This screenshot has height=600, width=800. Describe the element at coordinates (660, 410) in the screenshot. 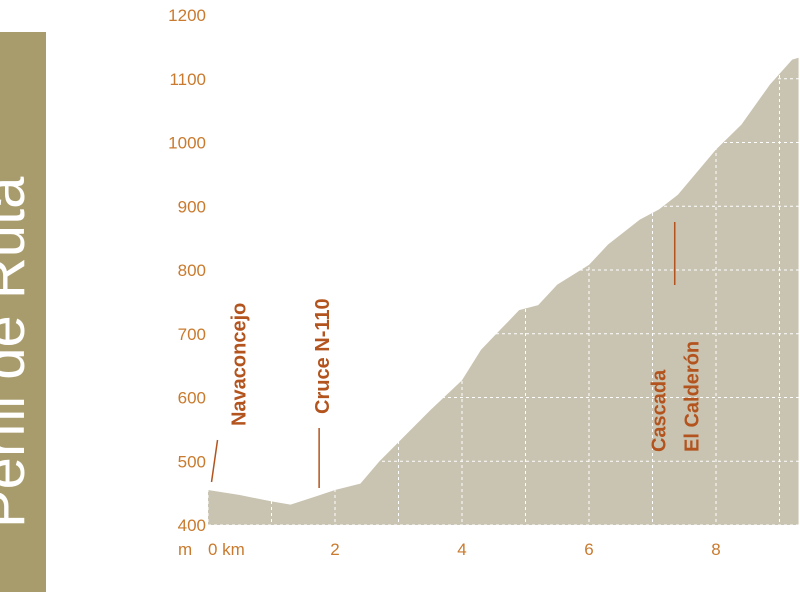

I see `annotation-label: Cascada` at that location.